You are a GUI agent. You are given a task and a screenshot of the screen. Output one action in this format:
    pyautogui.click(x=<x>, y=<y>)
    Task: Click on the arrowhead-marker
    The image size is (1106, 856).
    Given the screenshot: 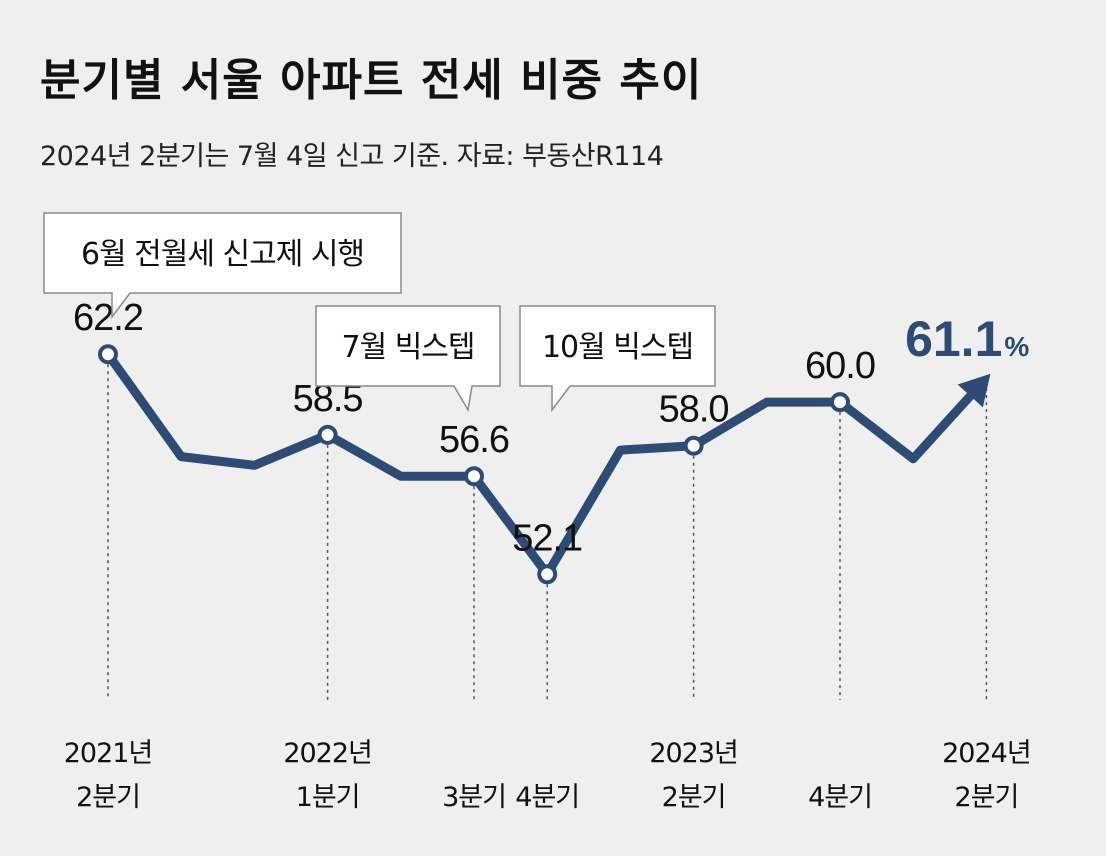 What is the action you would take?
    pyautogui.click(x=974, y=390)
    